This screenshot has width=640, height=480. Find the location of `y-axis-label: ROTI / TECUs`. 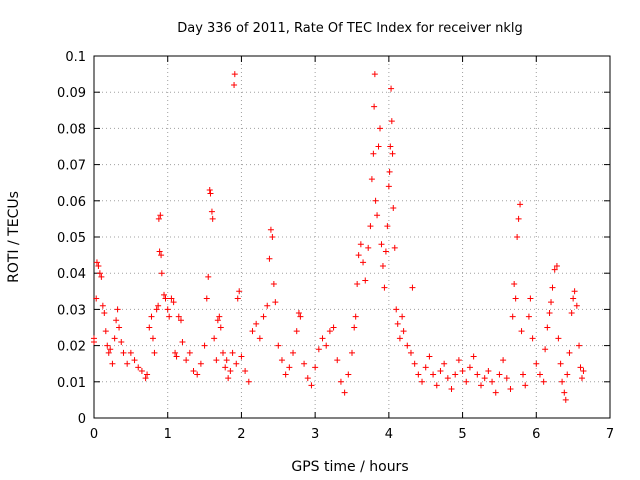

y-axis-label: ROTI / TECUs is located at coordinates (14, 237).